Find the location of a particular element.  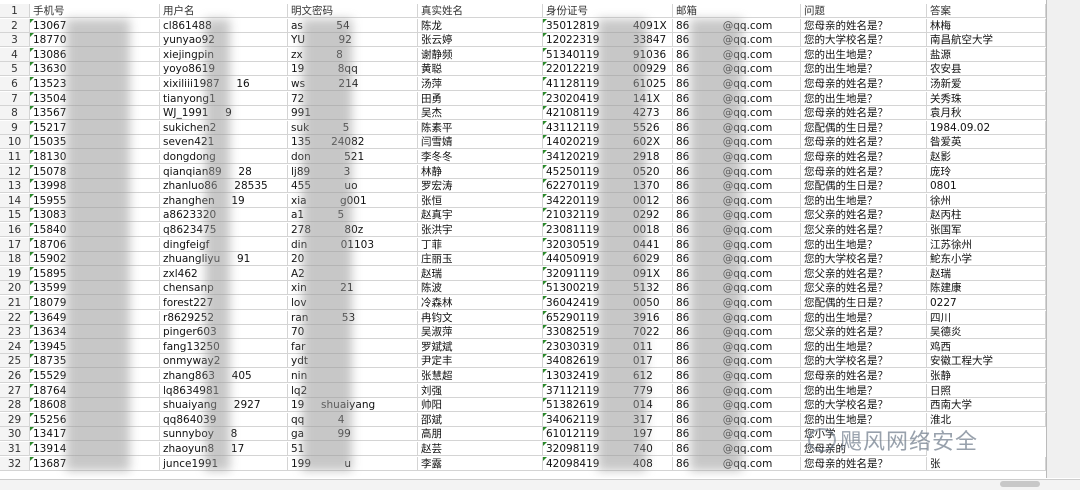

cell: 陈建康 is located at coordinates (986, 288).